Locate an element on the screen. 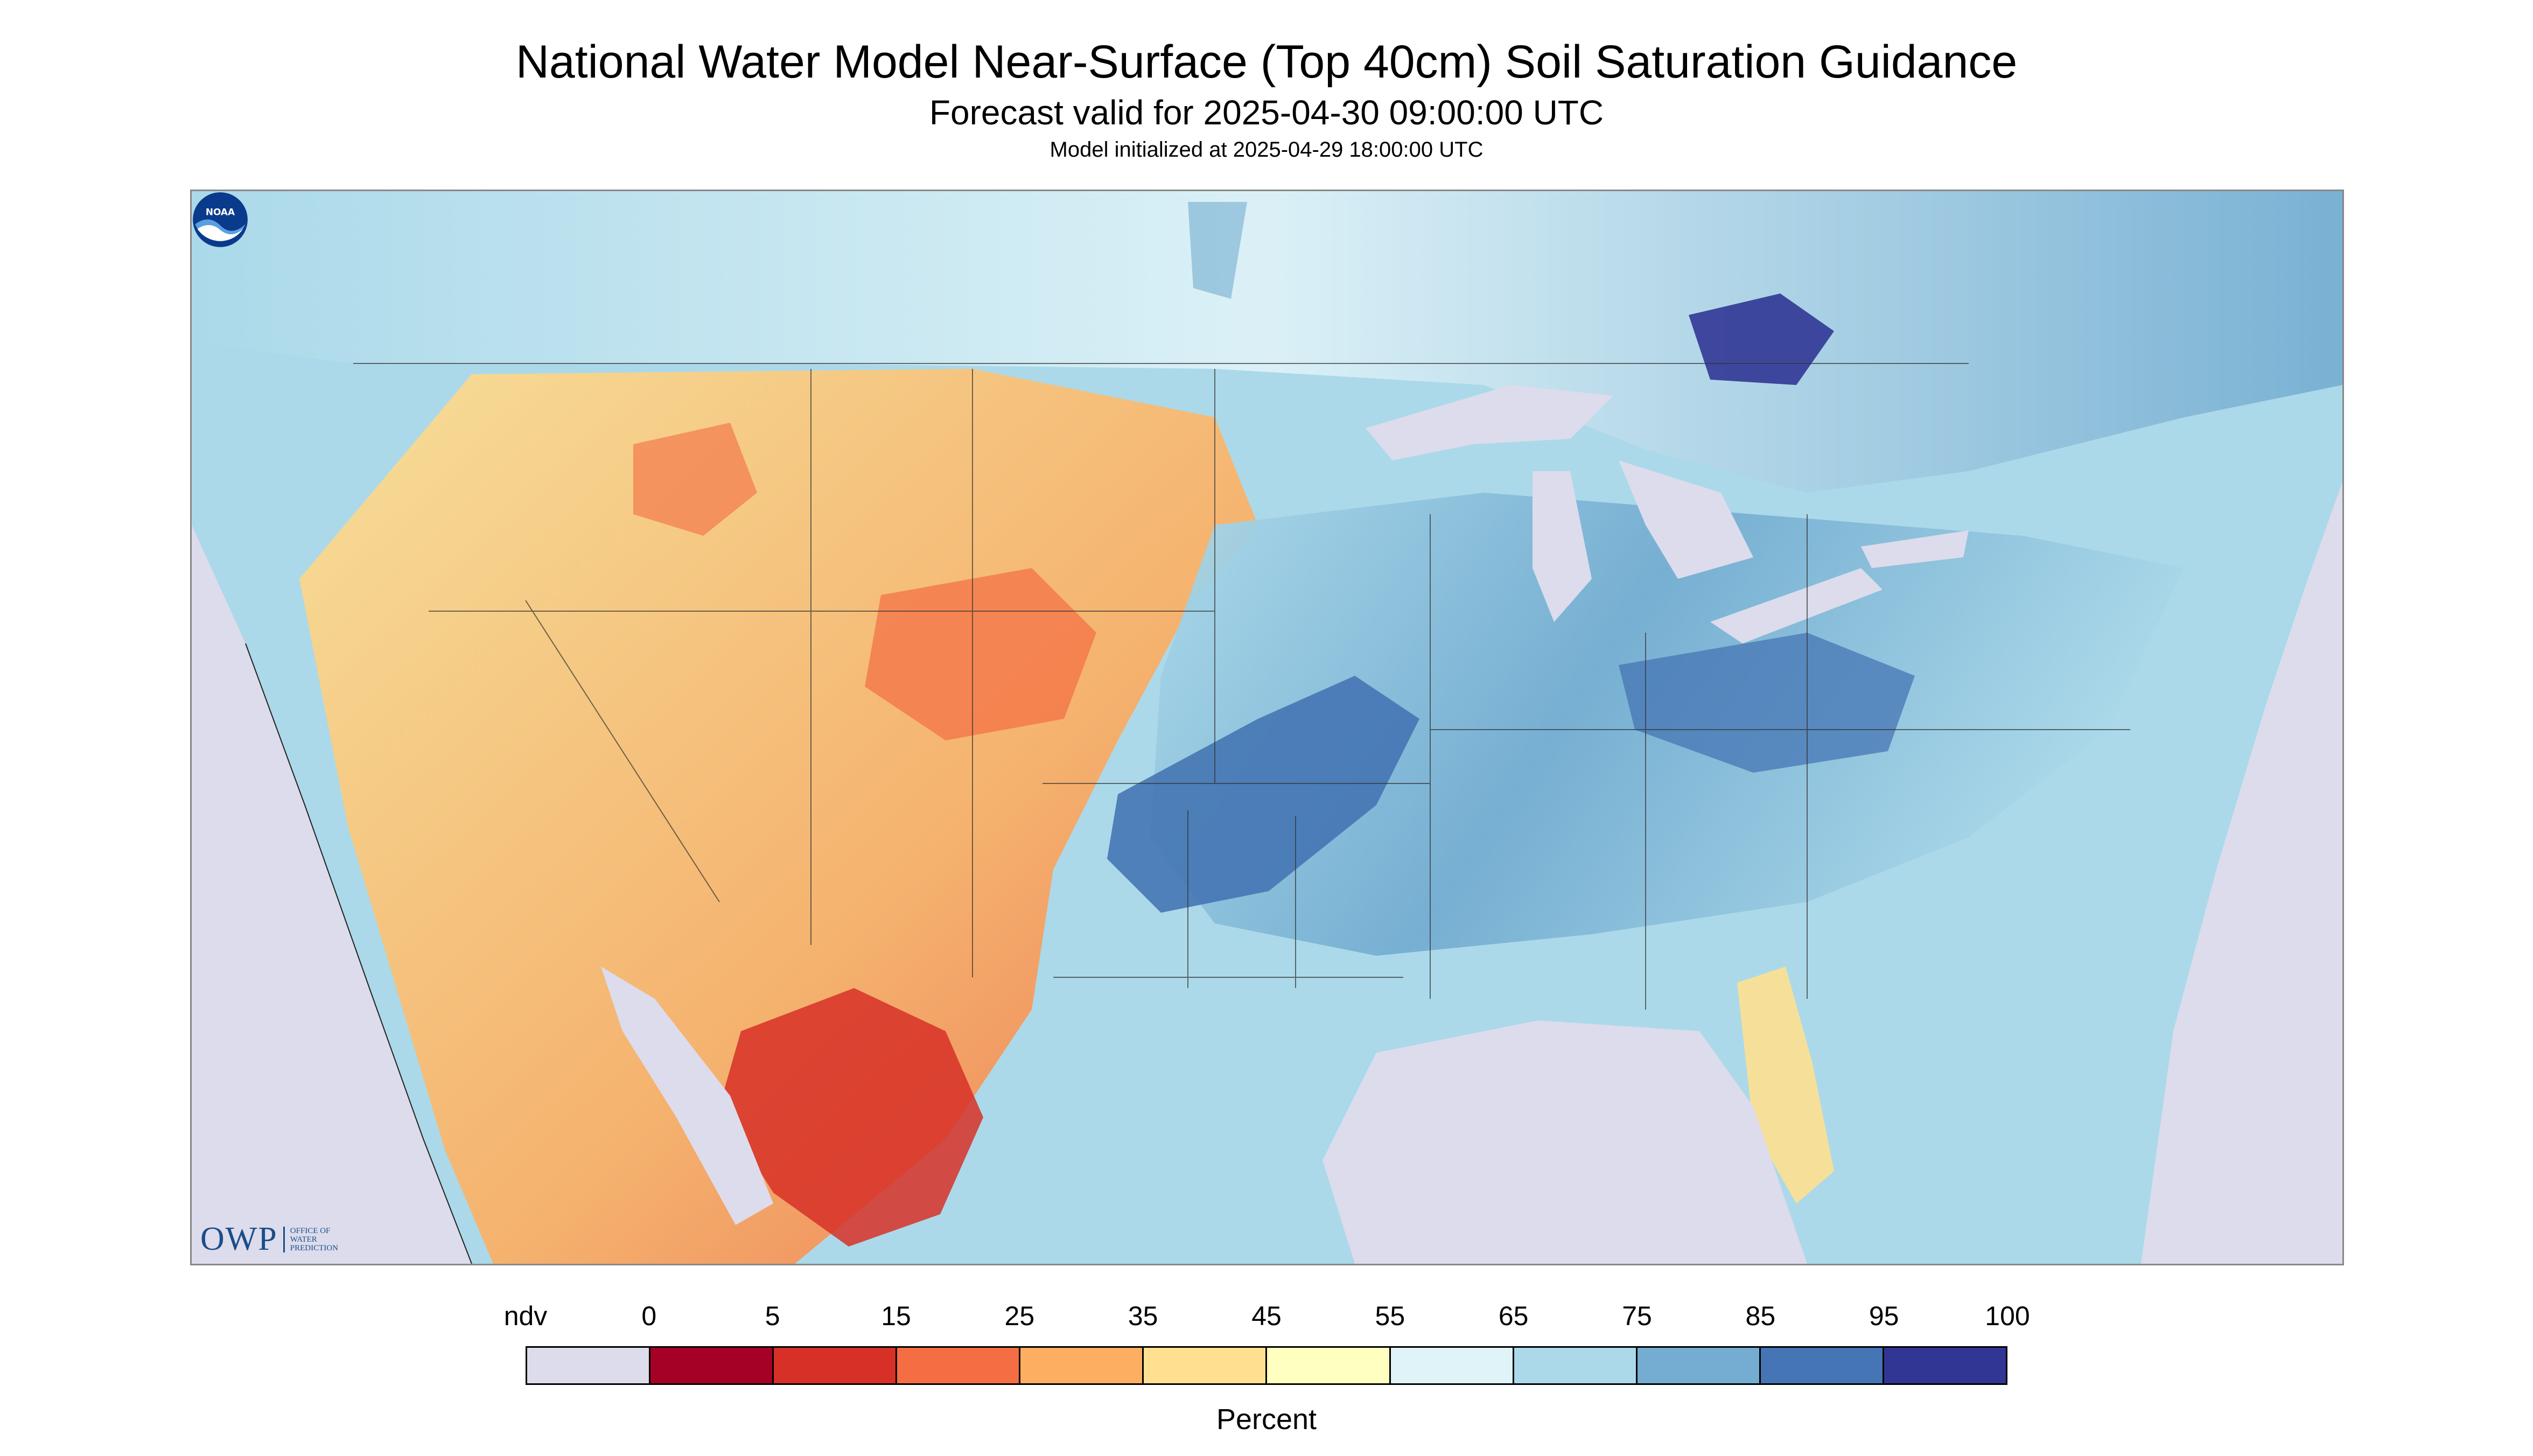  gulf-of-mexico is located at coordinates (1565, 1142).